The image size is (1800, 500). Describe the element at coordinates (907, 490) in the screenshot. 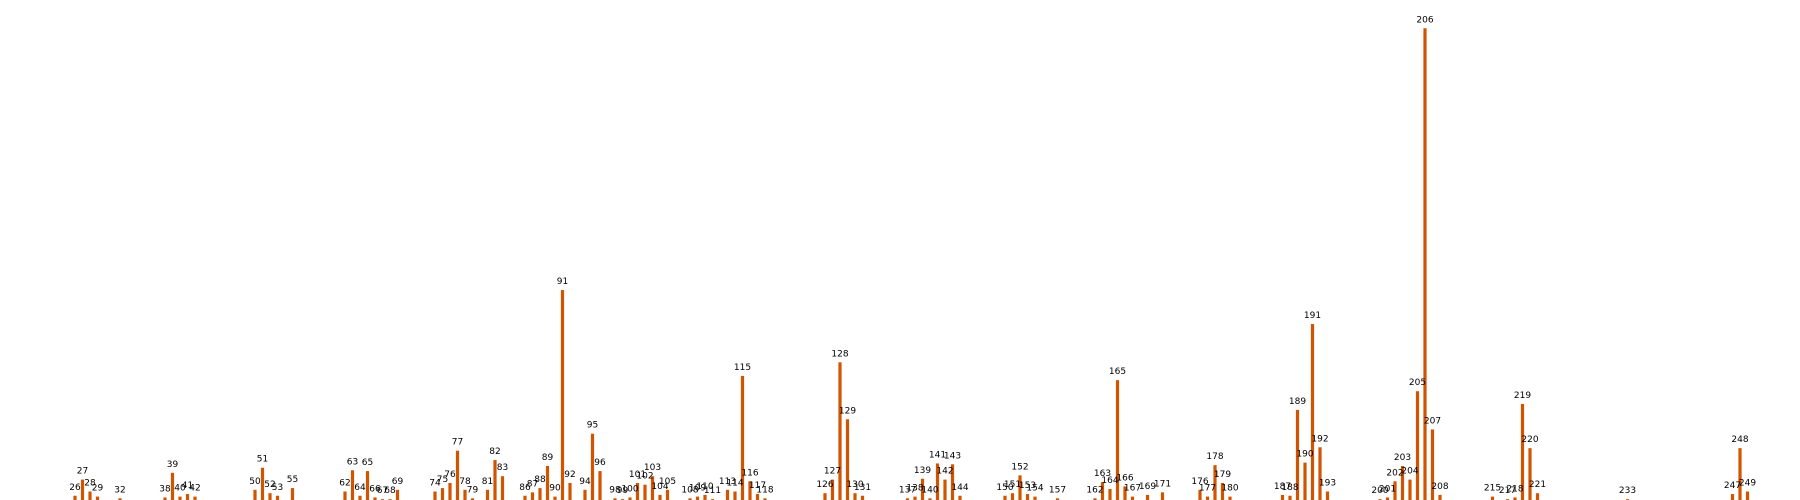

I see `bar-label-137: 137` at that location.